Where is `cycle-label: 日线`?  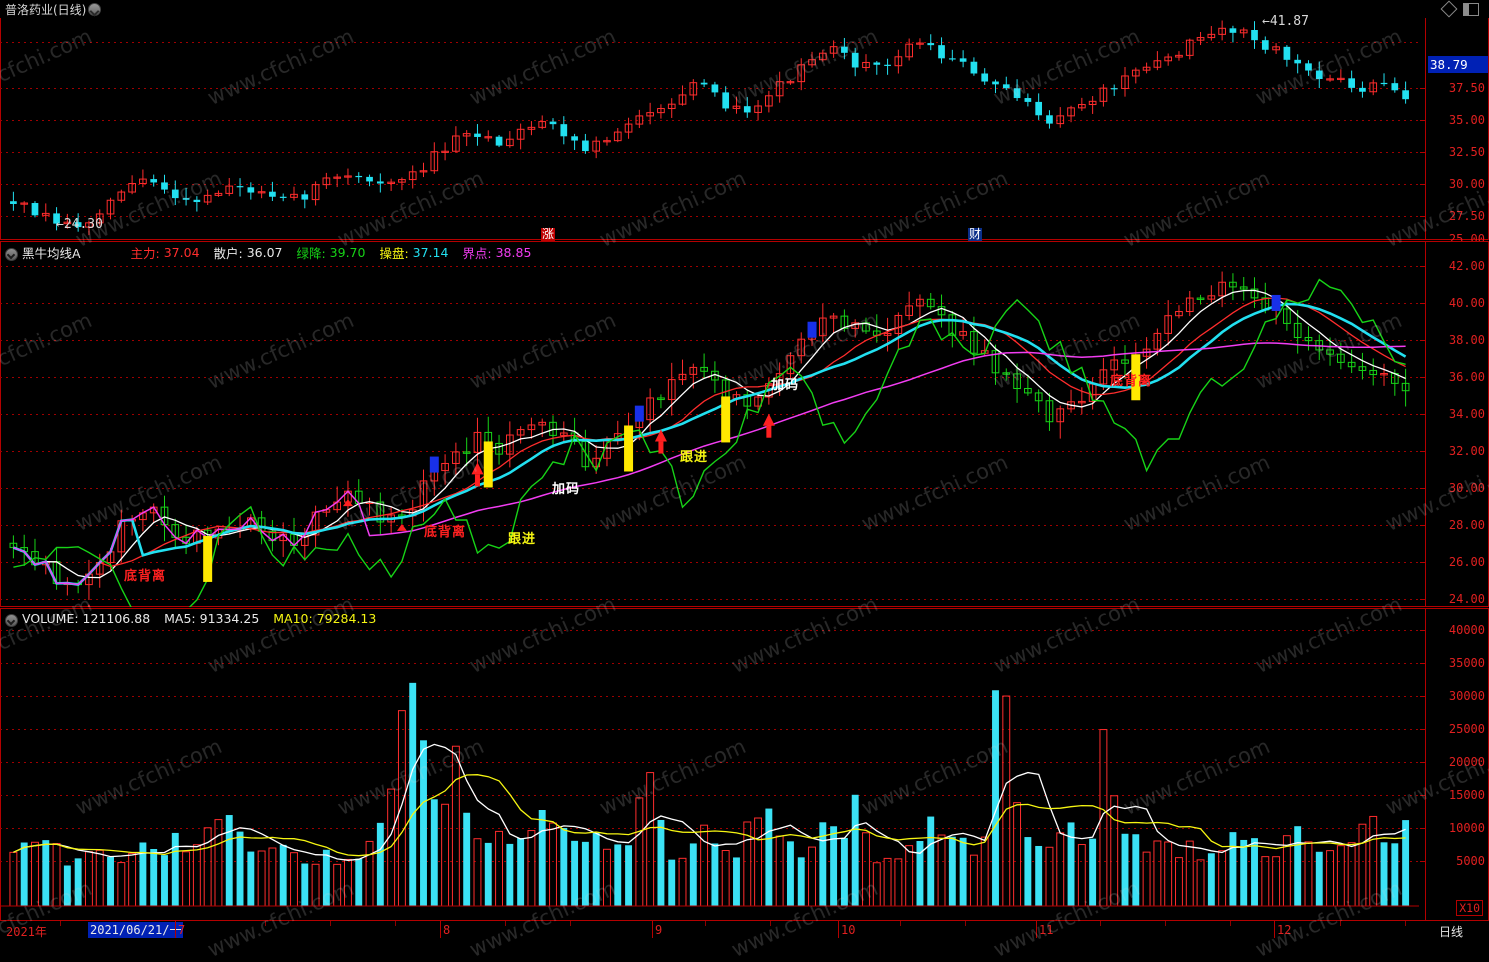 cycle-label: 日线 is located at coordinates (1450, 932).